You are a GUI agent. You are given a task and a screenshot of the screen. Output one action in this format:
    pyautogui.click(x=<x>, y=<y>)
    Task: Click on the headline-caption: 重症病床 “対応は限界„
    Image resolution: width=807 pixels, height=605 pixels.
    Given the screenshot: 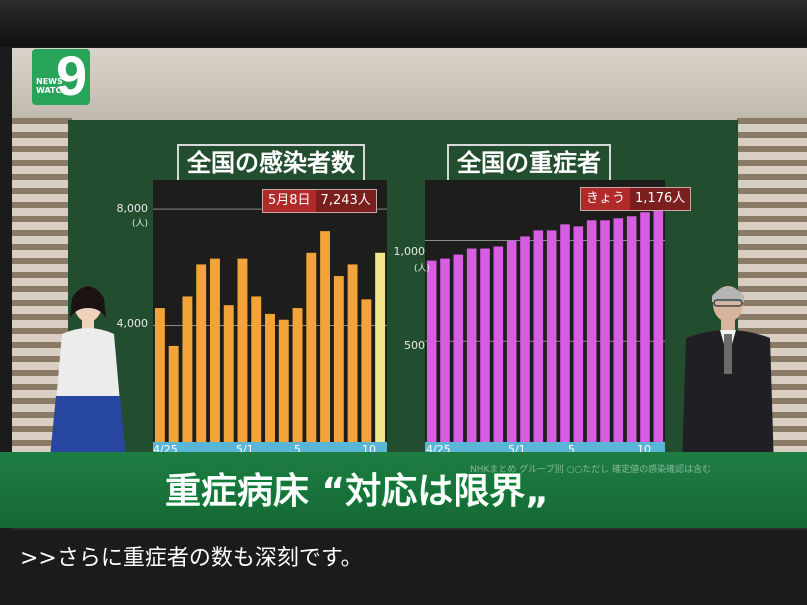 What is the action you would take?
    pyautogui.click(x=357, y=491)
    